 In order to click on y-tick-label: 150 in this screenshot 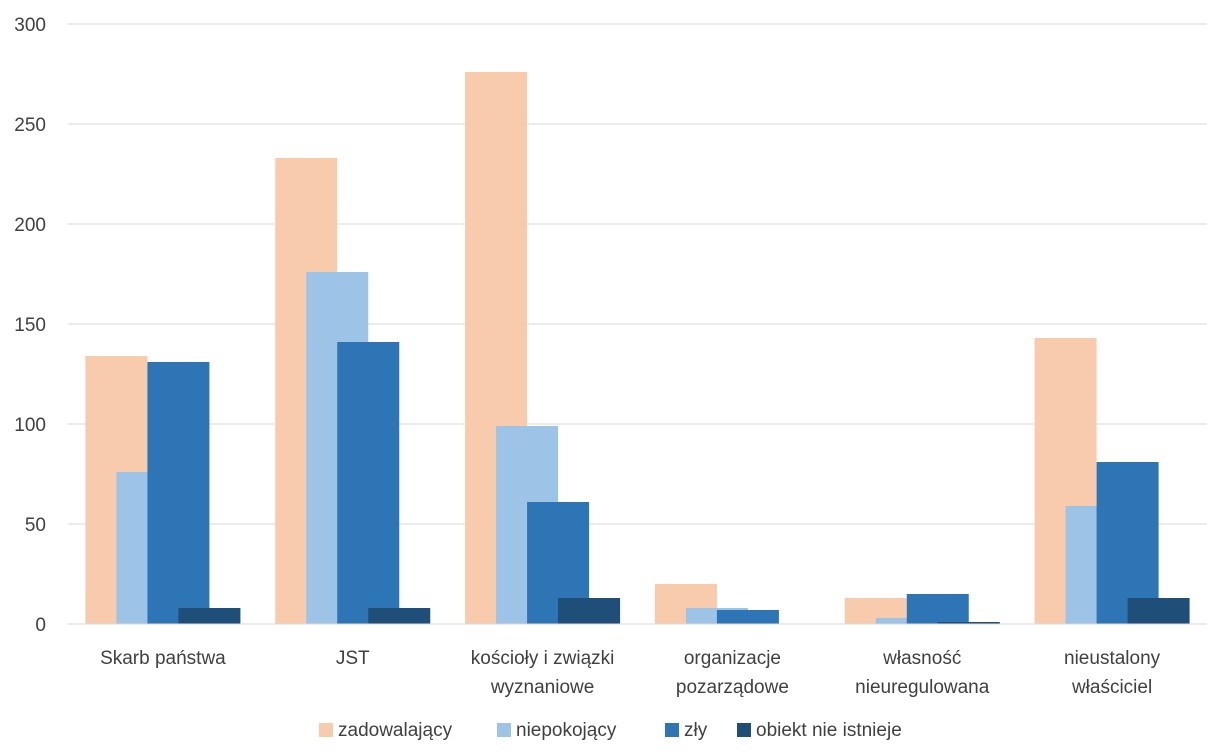, I will do `click(30, 325)`.